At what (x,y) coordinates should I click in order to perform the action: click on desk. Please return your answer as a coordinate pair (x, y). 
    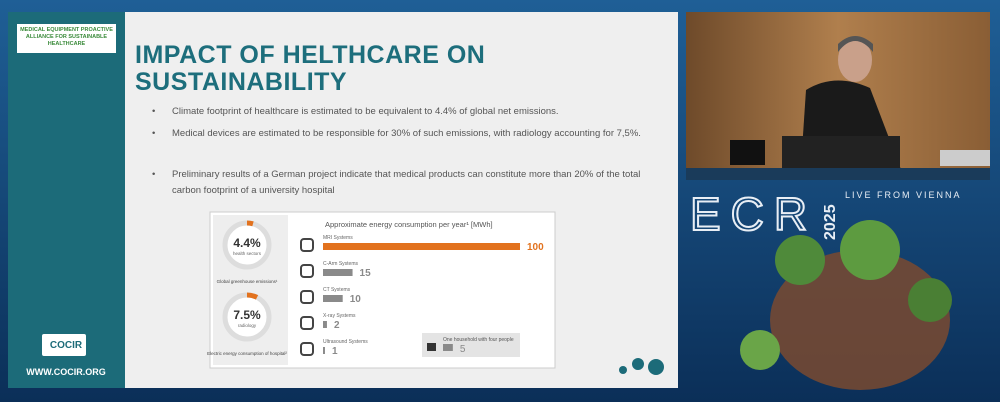
    Looking at the image, I should click on (838, 174).